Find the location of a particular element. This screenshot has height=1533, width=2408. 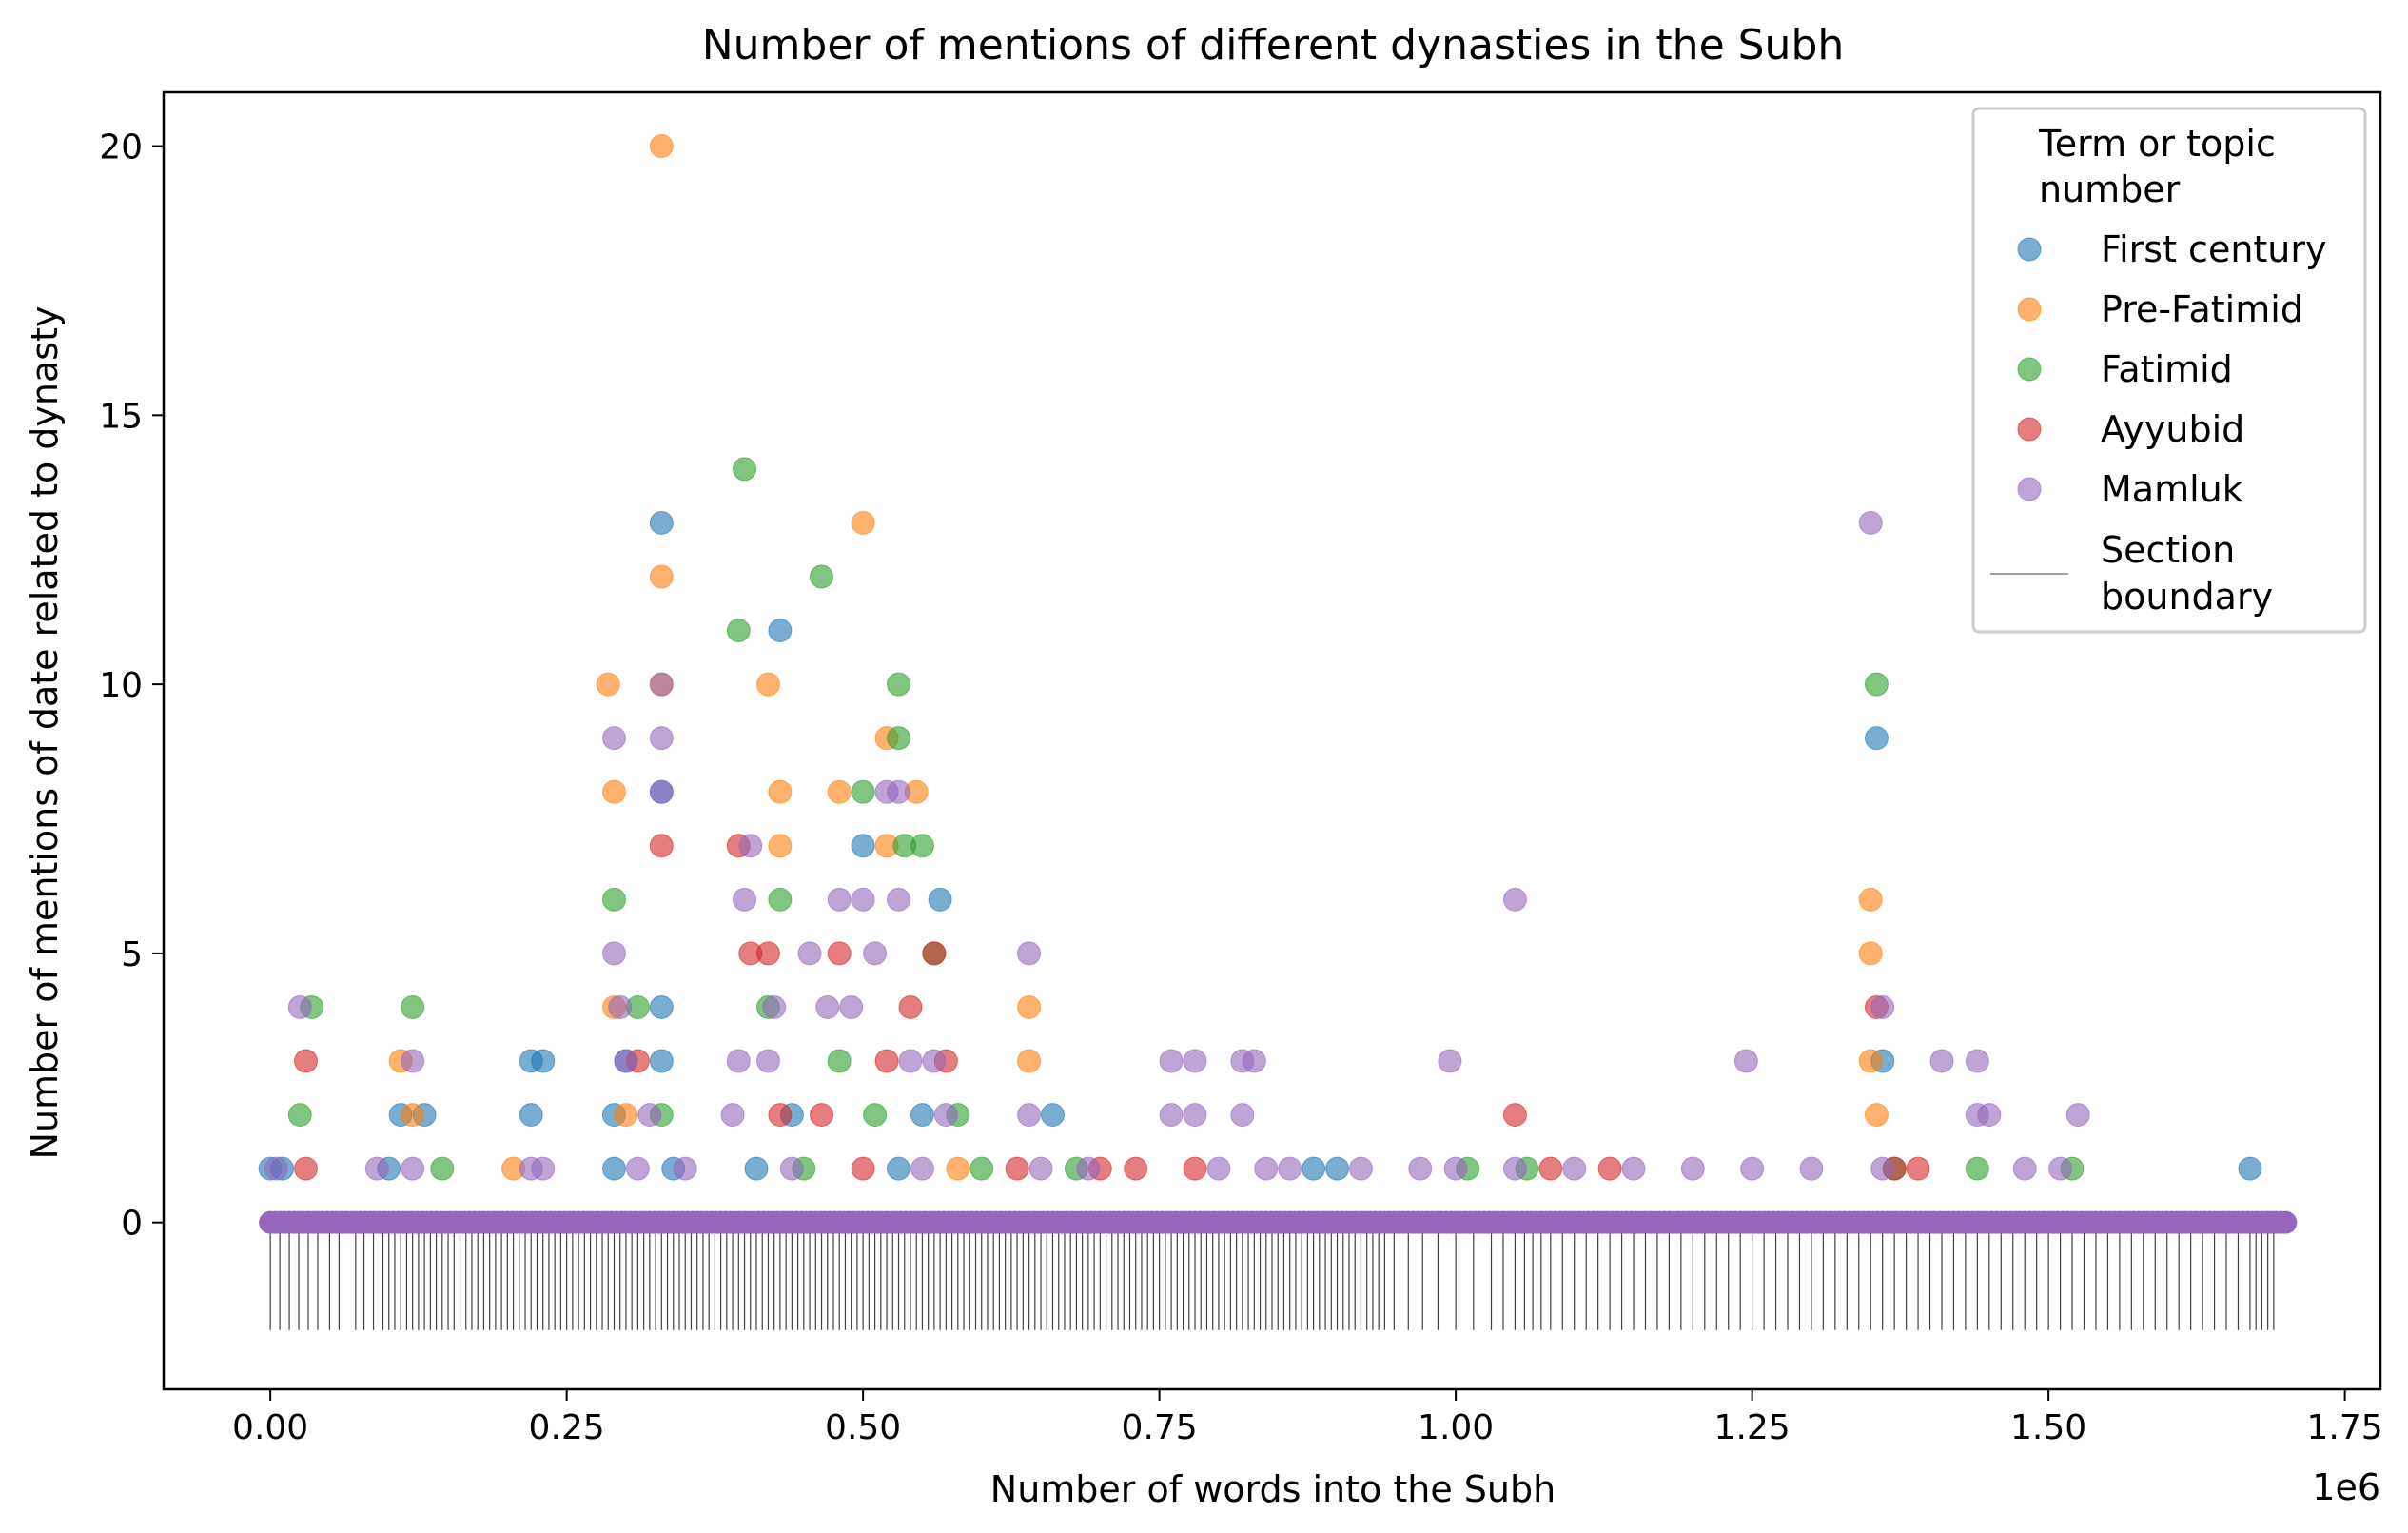

legend-title: Term or topic number is located at coordinates (2162, 167).